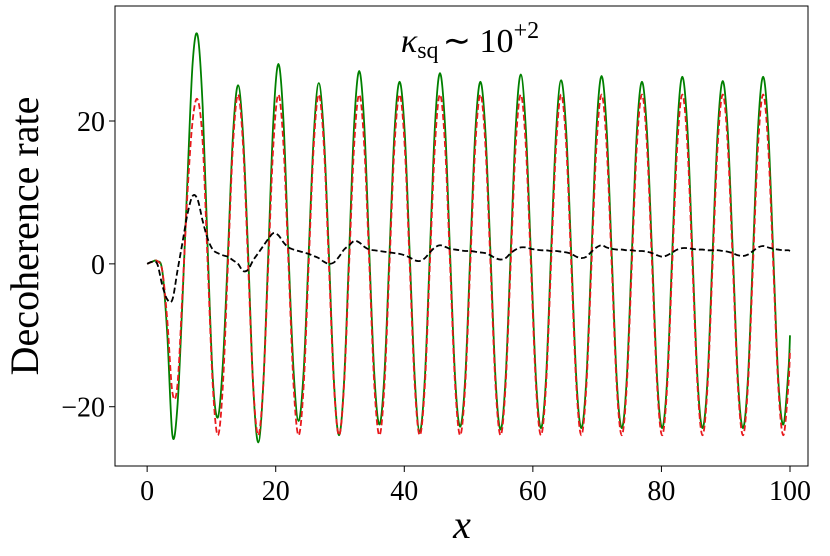  I want to click on x-tick-label: 0, so click(147, 491).